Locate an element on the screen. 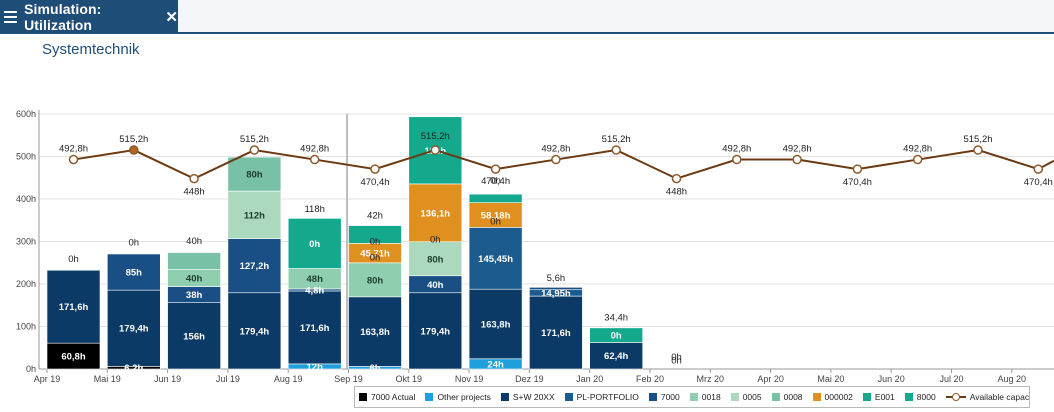 This screenshot has height=412, width=1054. data-label: 127,2h is located at coordinates (255, 266).